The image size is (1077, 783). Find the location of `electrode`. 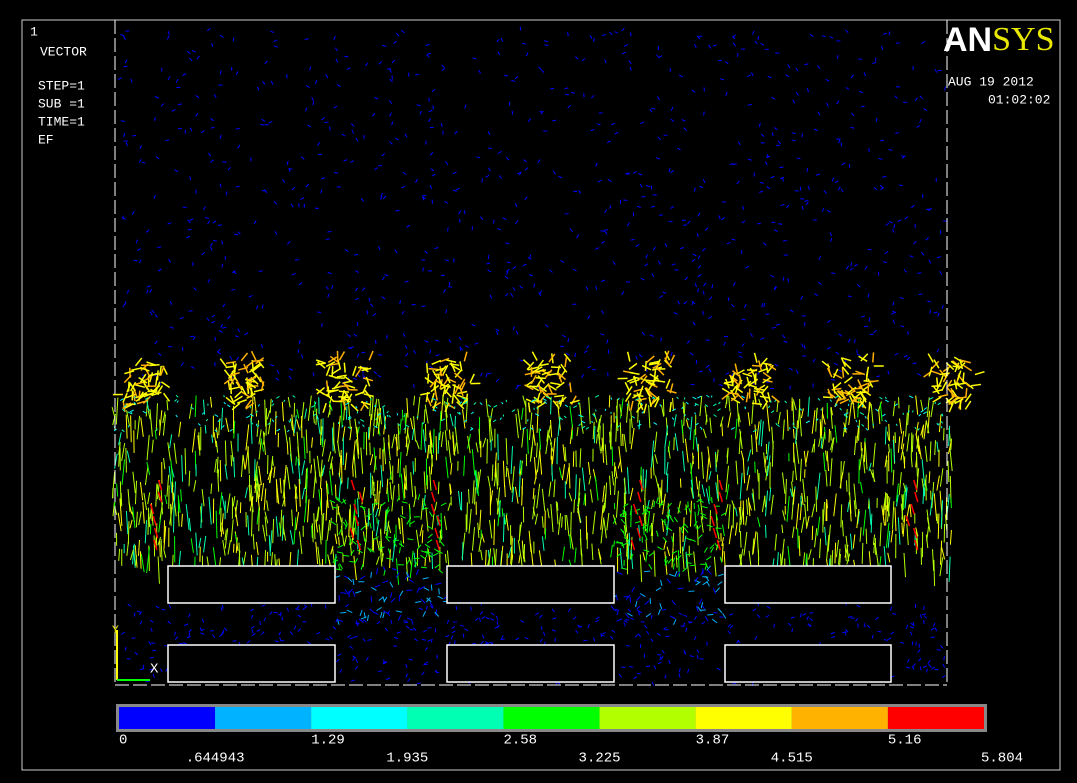

electrode is located at coordinates (251, 663).